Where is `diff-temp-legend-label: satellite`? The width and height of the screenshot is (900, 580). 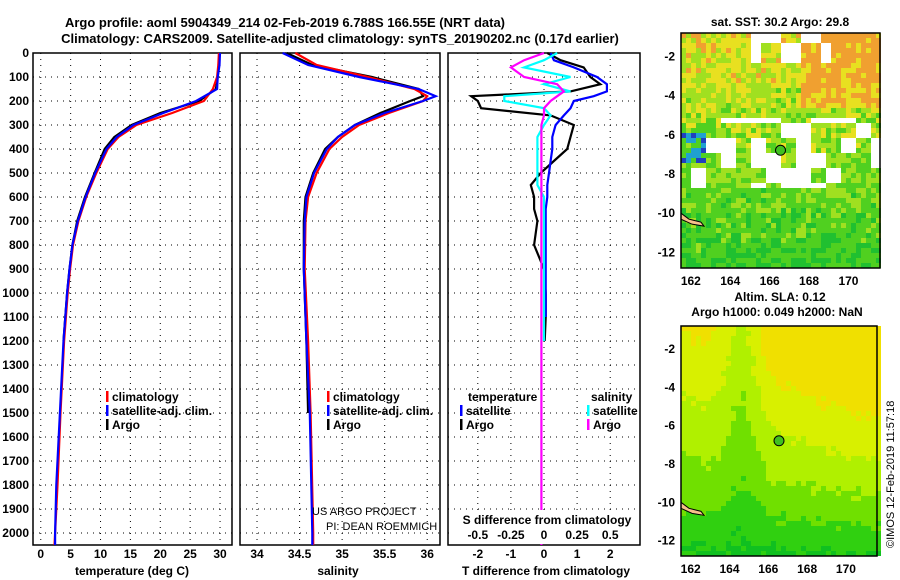 diff-temp-legend-label: satellite is located at coordinates (488, 411).